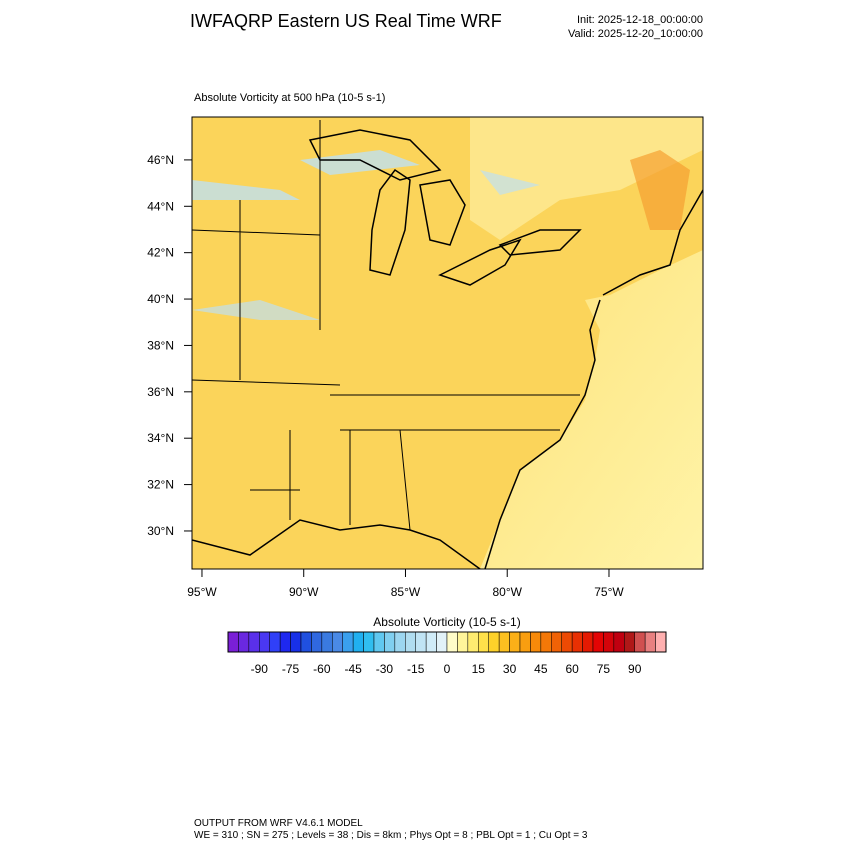 The height and width of the screenshot is (855, 850). What do you see at coordinates (322, 669) in the screenshot?
I see `colorbar-tick-label: -60` at bounding box center [322, 669].